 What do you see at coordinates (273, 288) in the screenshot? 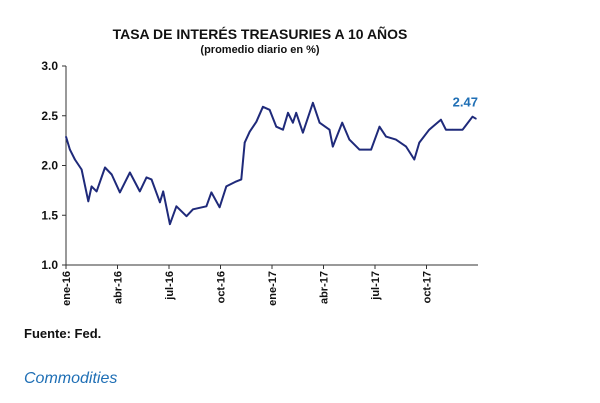
I see `x-tick-label: ene-17` at bounding box center [273, 288].